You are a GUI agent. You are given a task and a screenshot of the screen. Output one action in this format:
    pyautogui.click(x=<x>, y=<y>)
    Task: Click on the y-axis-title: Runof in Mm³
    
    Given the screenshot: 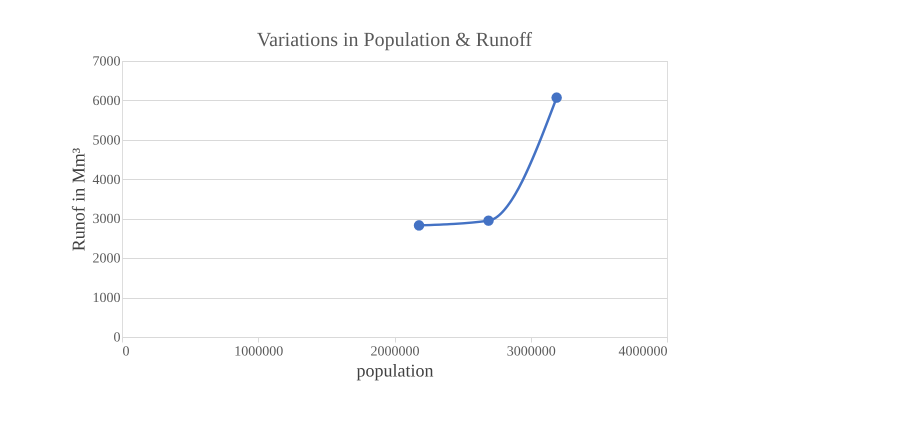 What is the action you would take?
    pyautogui.click(x=78, y=199)
    